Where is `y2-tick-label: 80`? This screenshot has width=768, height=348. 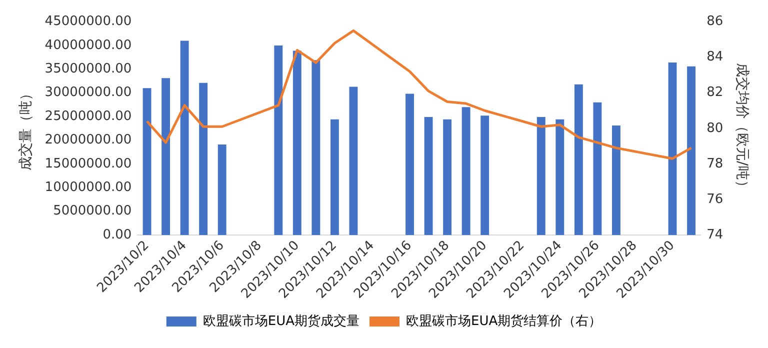 y2-tick-label: 80 is located at coordinates (715, 128).